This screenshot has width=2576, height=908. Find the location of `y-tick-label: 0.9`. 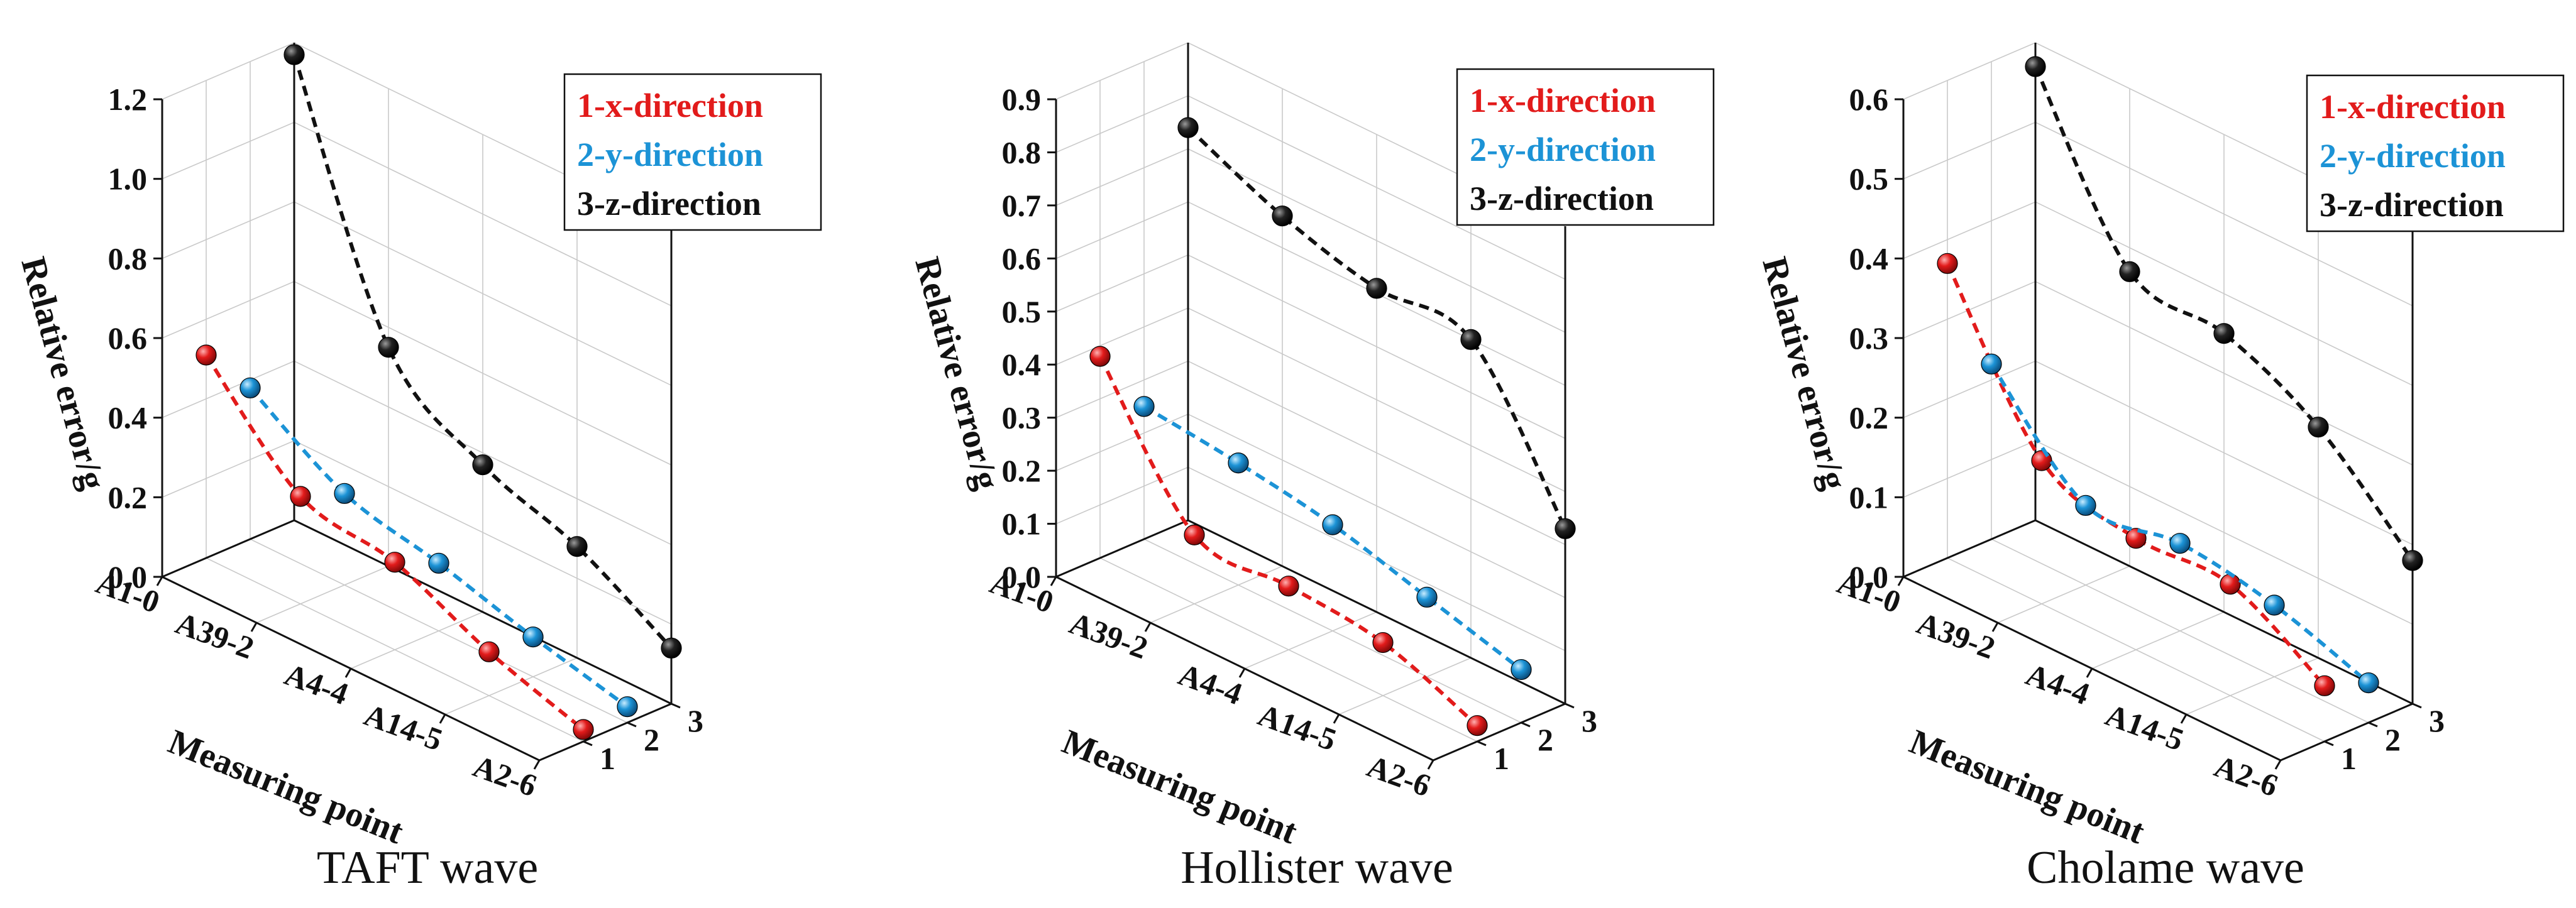

y-tick-label: 0.9 is located at coordinates (1022, 99).